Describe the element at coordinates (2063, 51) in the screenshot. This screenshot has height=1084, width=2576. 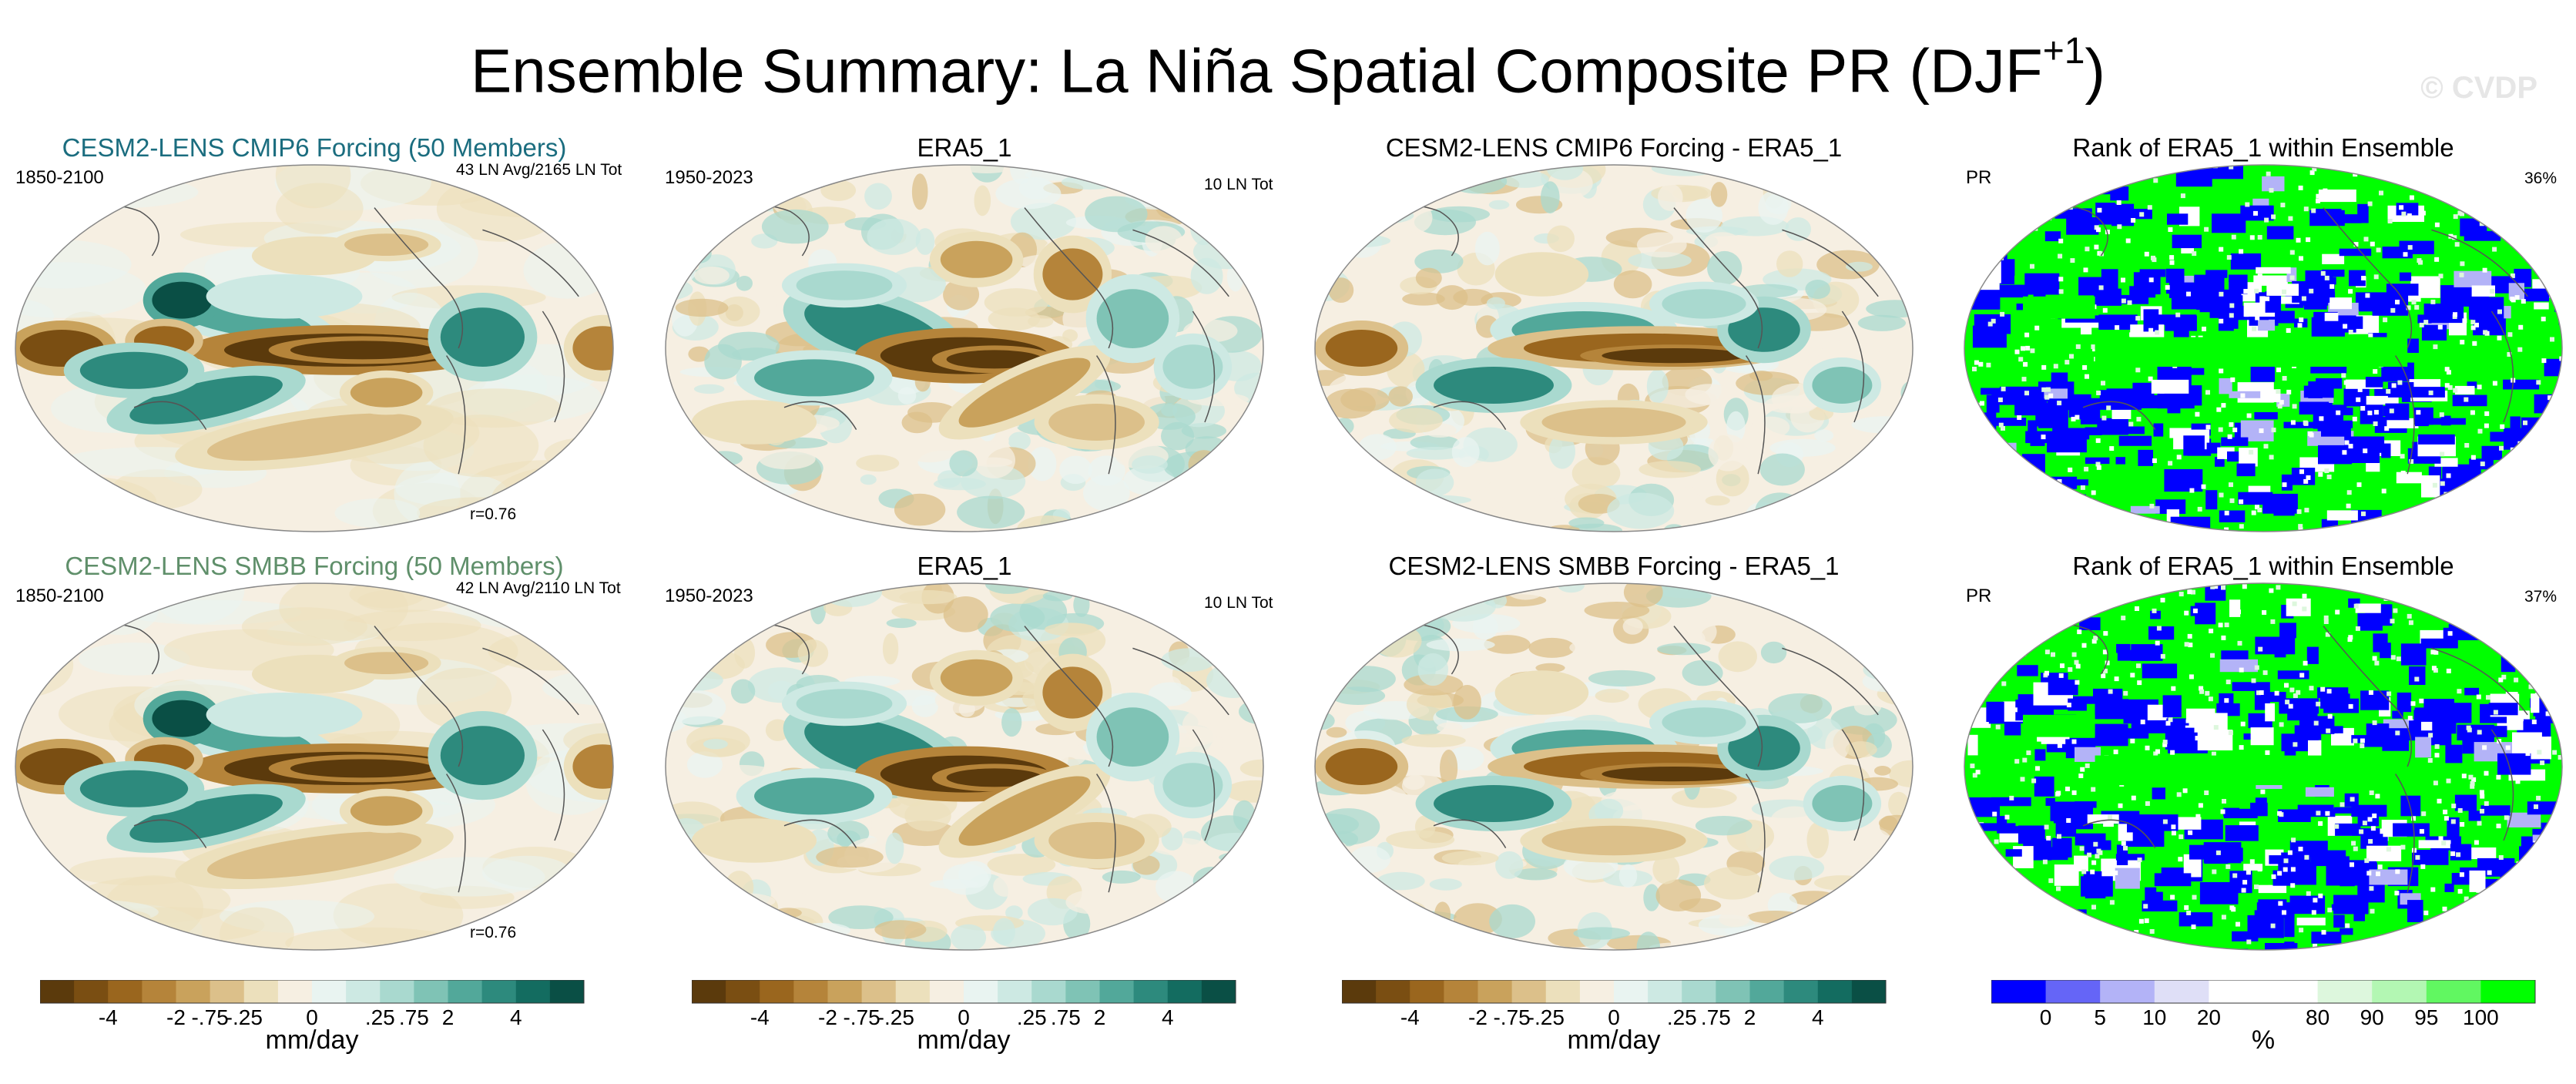
I see `figure-title-superscript: +1` at that location.